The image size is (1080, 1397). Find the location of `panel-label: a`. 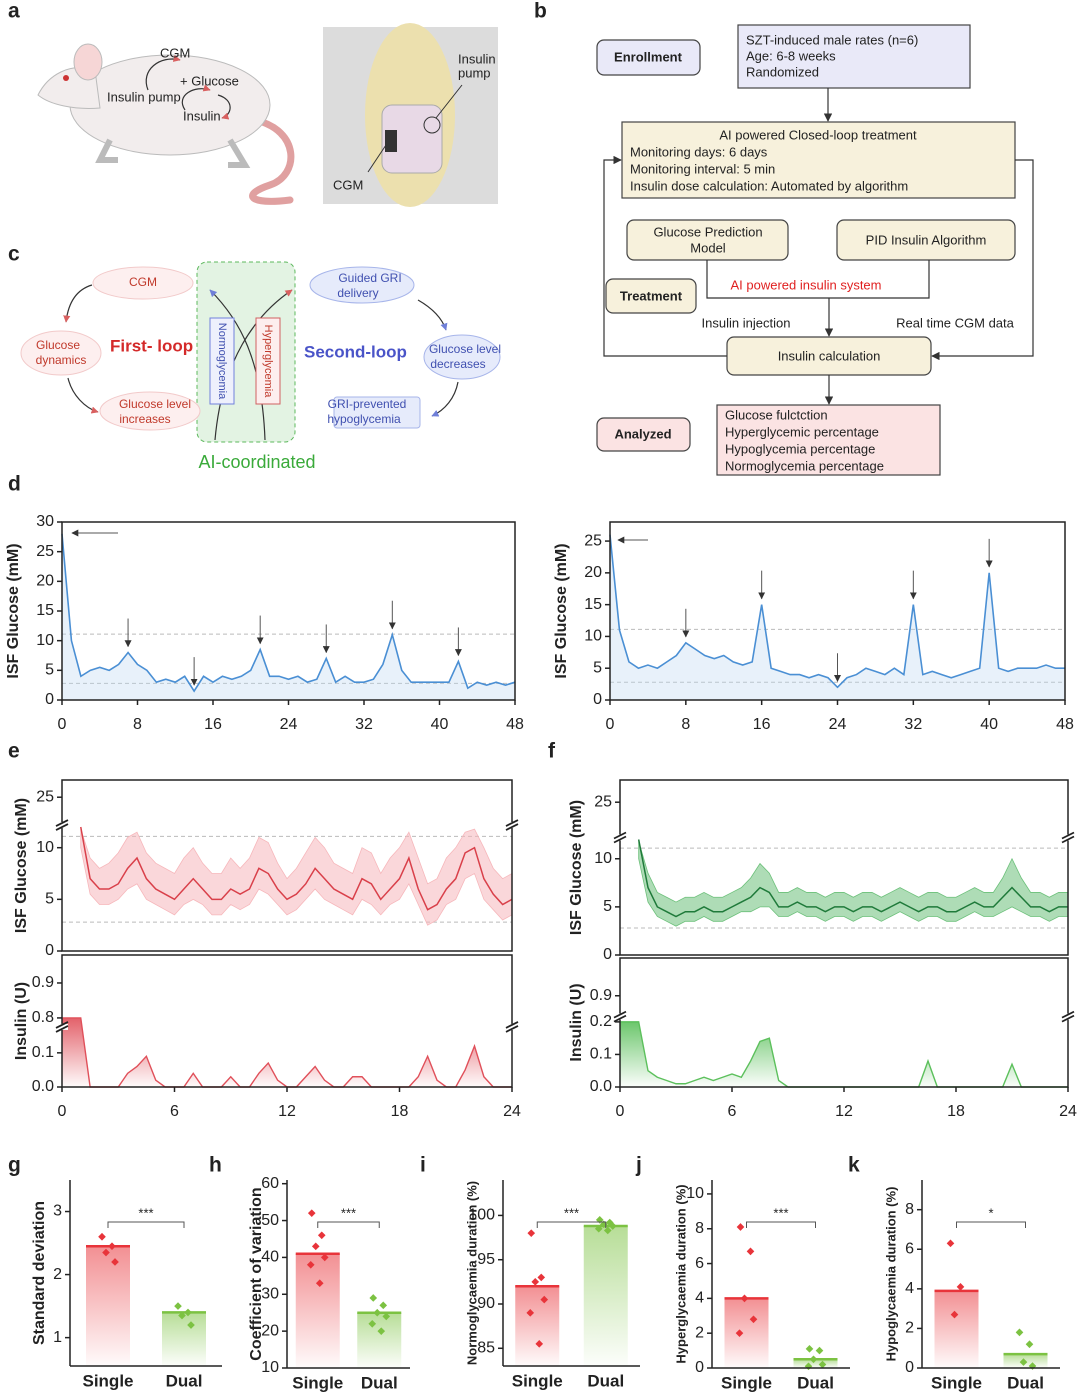

panel-label: a is located at coordinates (14, 11).